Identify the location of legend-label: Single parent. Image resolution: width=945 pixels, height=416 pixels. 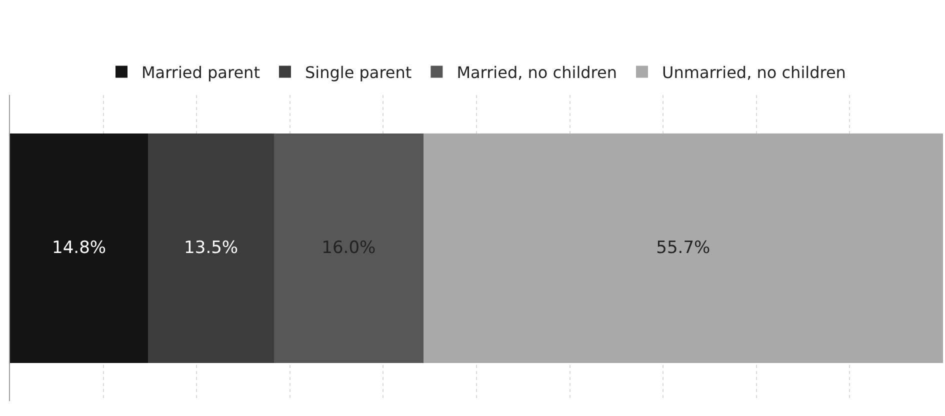
(358, 72).